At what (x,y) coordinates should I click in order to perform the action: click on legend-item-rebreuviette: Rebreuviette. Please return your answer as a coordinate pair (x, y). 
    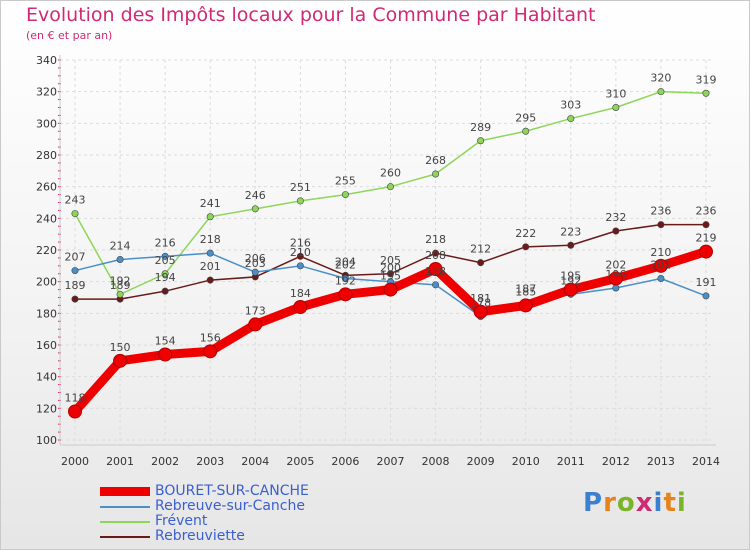
    Looking at the image, I should click on (250, 536).